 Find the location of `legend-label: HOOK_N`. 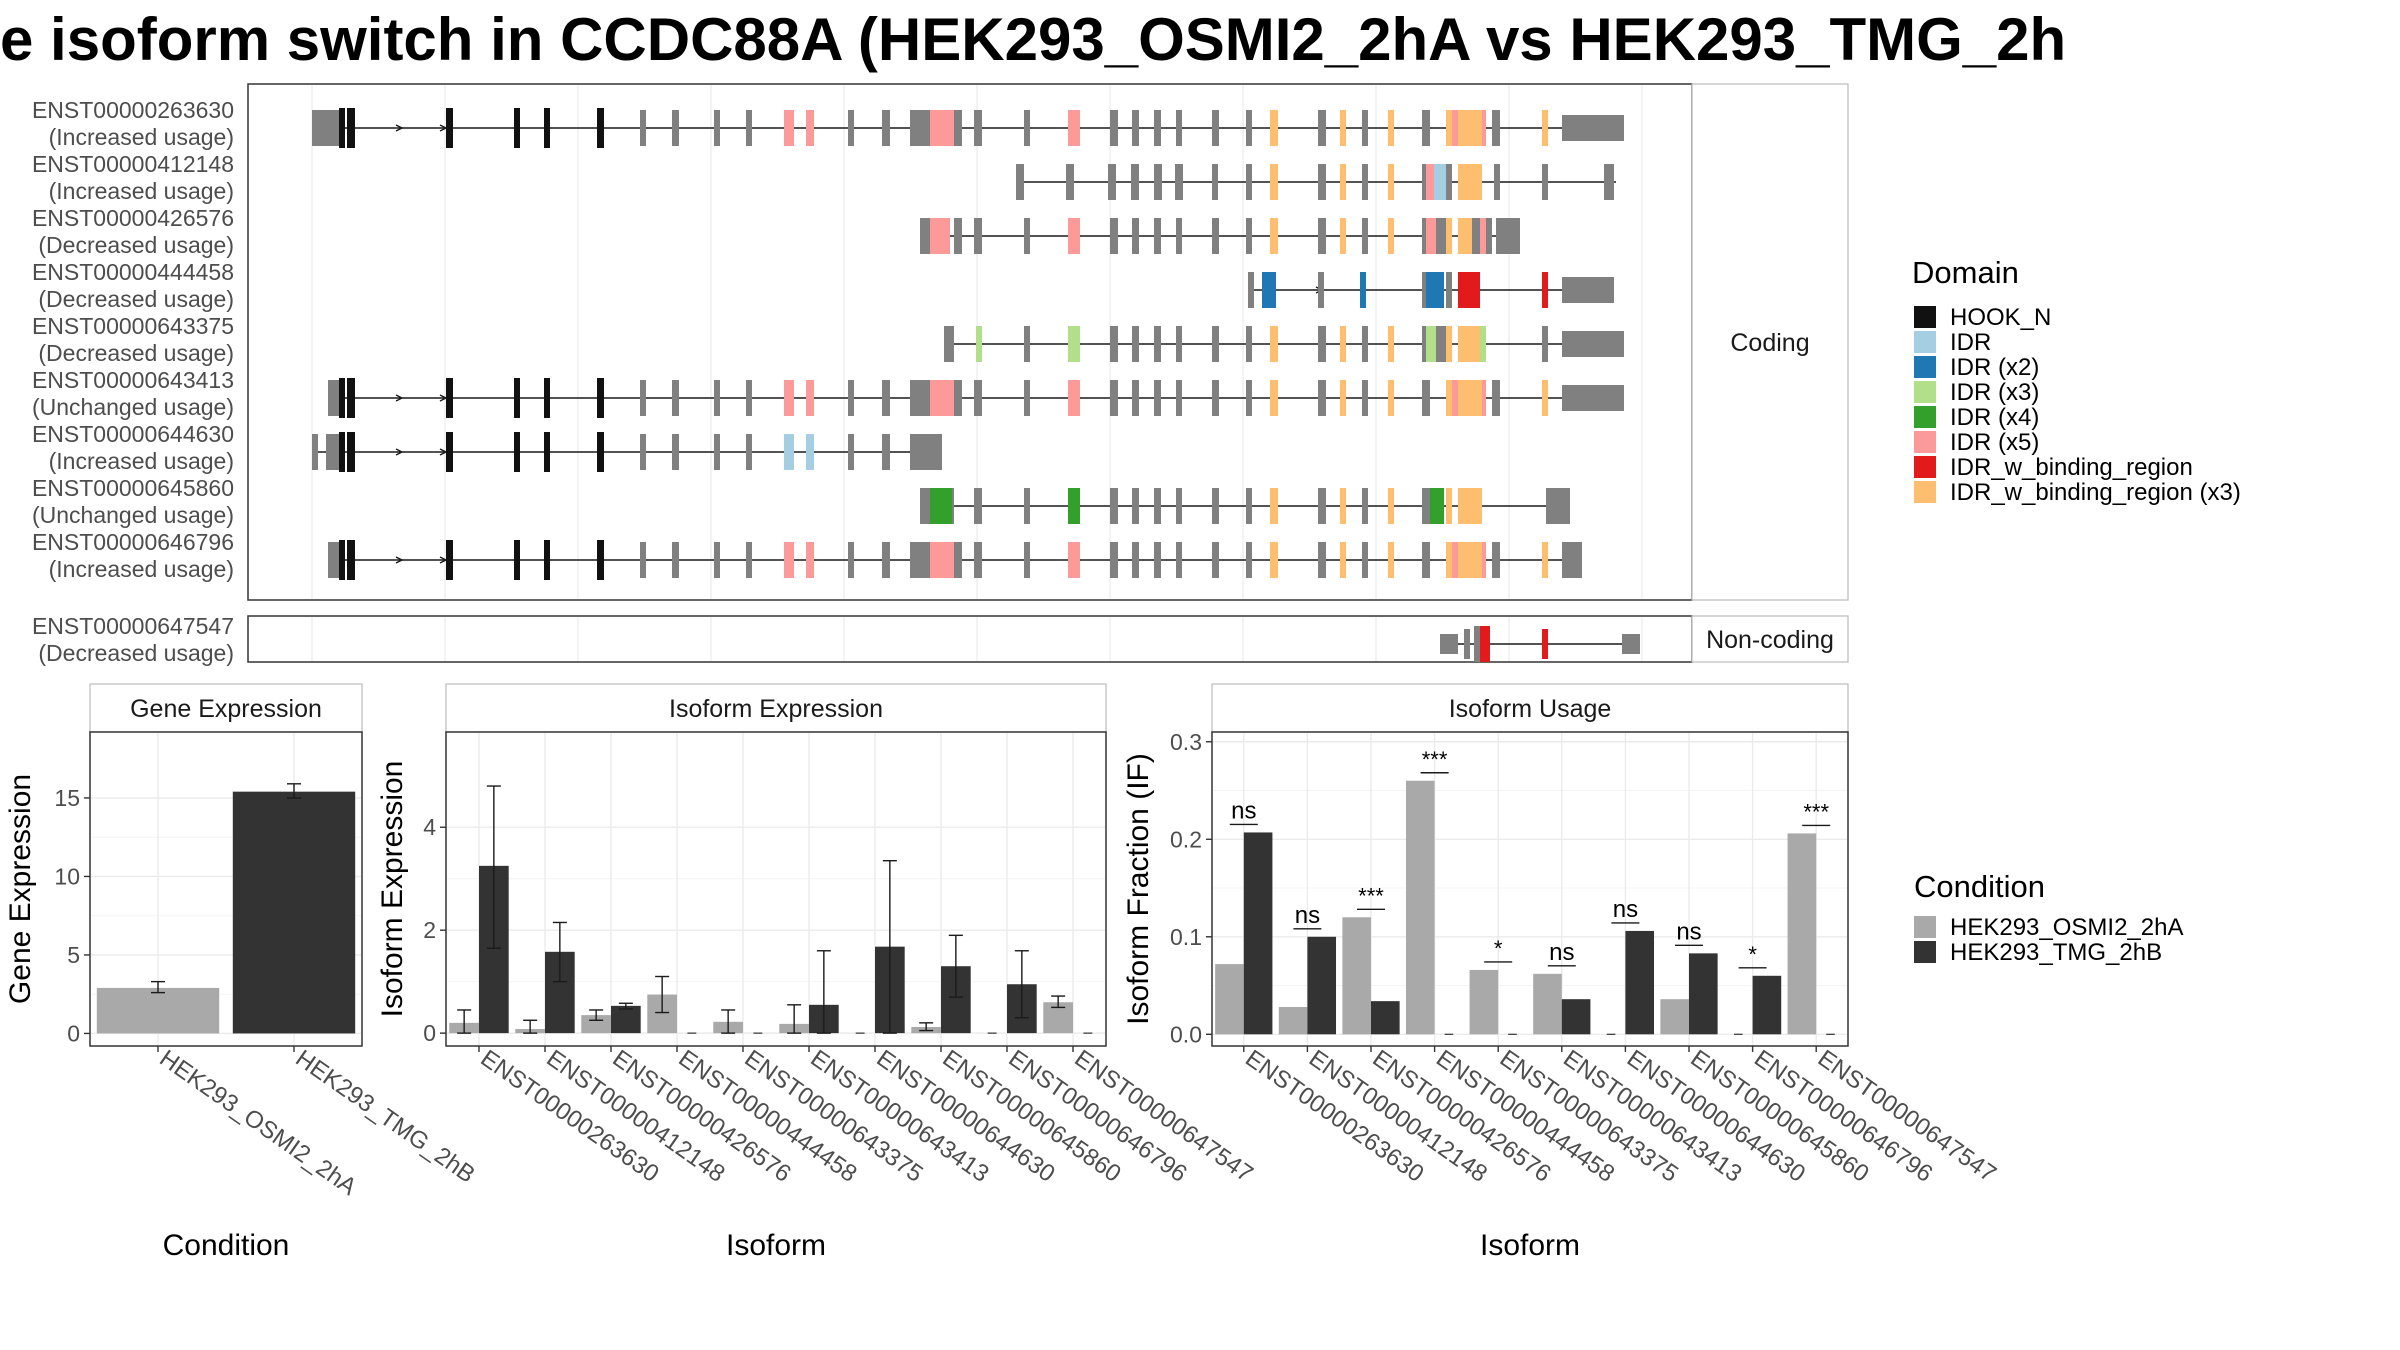

legend-label: HOOK_N is located at coordinates (2000, 317).